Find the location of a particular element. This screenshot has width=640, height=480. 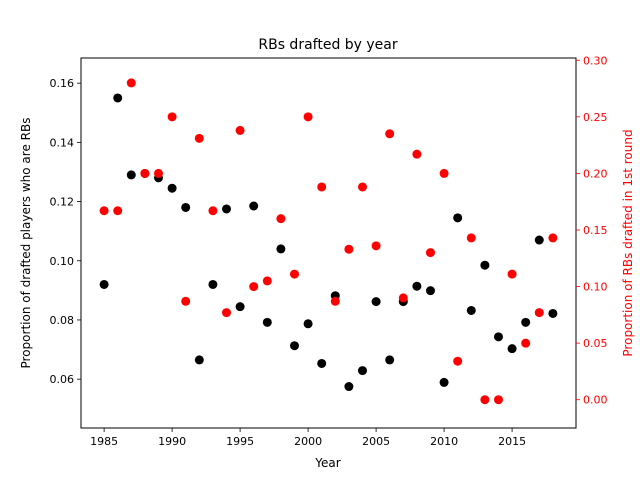

y-tick-label-left: 0.16 is located at coordinates (62, 83).